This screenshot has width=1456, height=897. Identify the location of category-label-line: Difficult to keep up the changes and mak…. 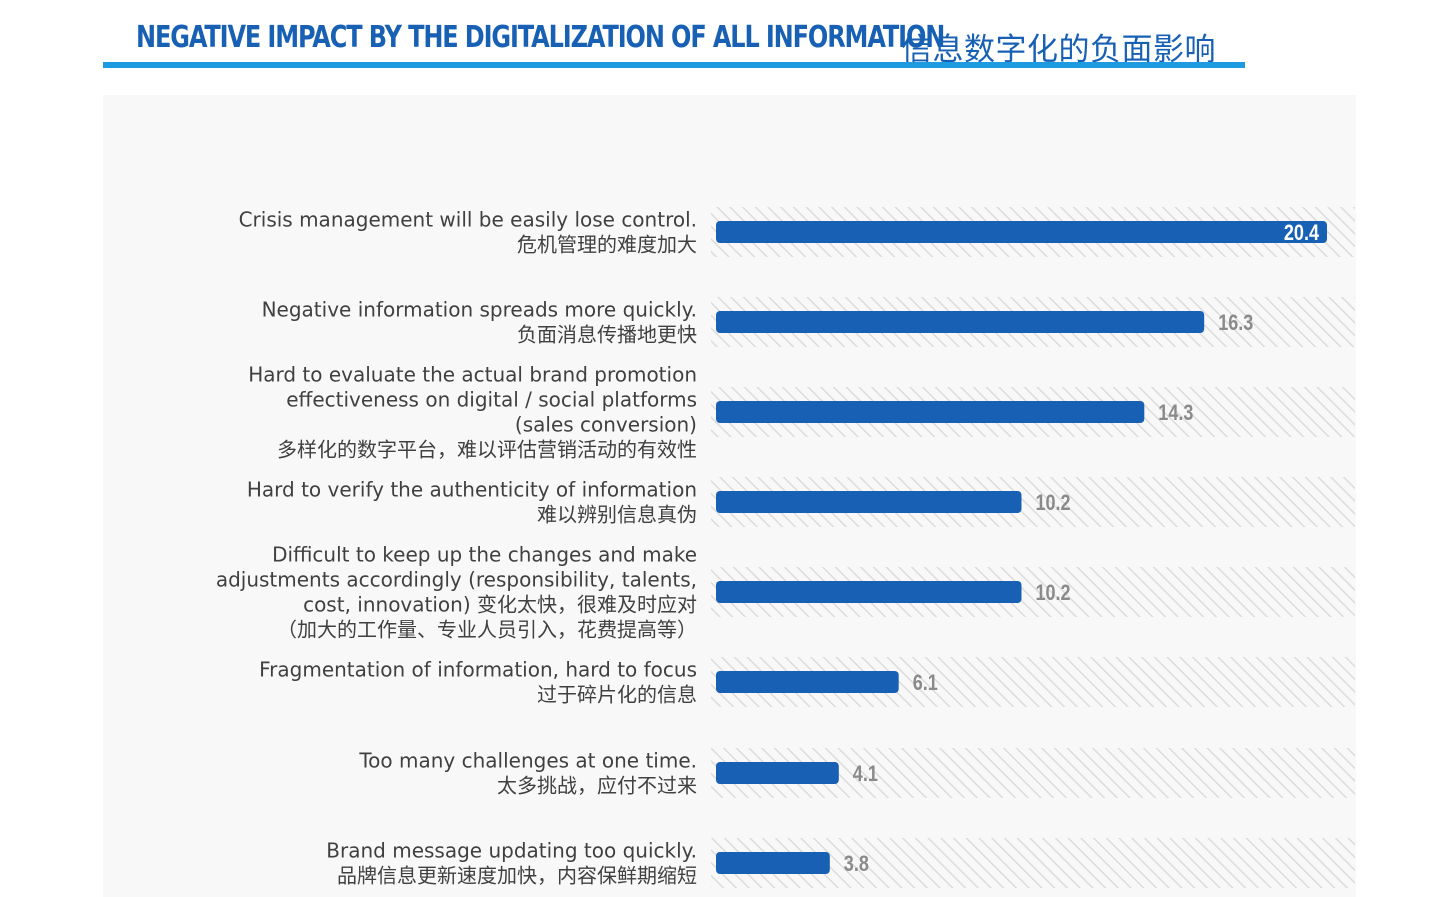
(484, 555).